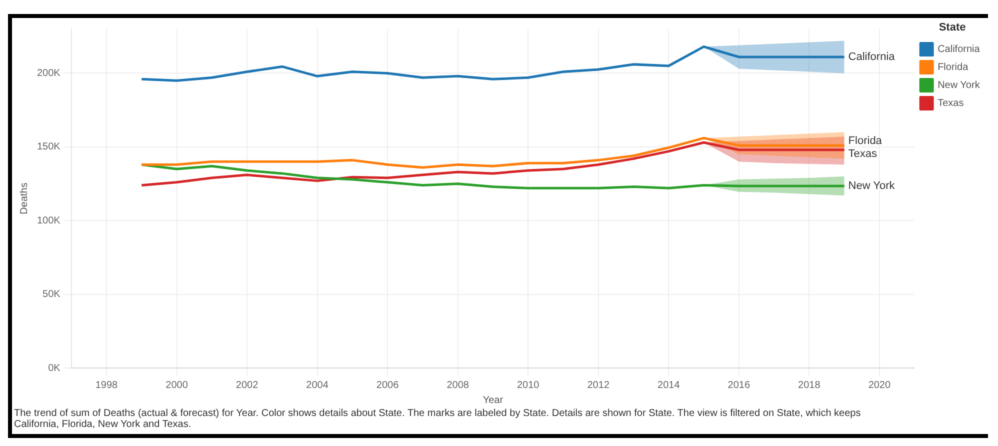 Image resolution: width=998 pixels, height=446 pixels. What do you see at coordinates (669, 385) in the screenshot?
I see `x-tick-label: 2014` at bounding box center [669, 385].